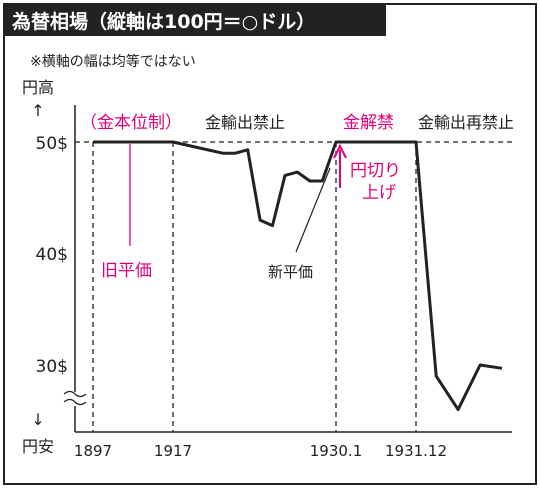  Describe the element at coordinates (113, 61) in the screenshot. I see `axis-note: ※横軸の幅は均等ではない` at that location.